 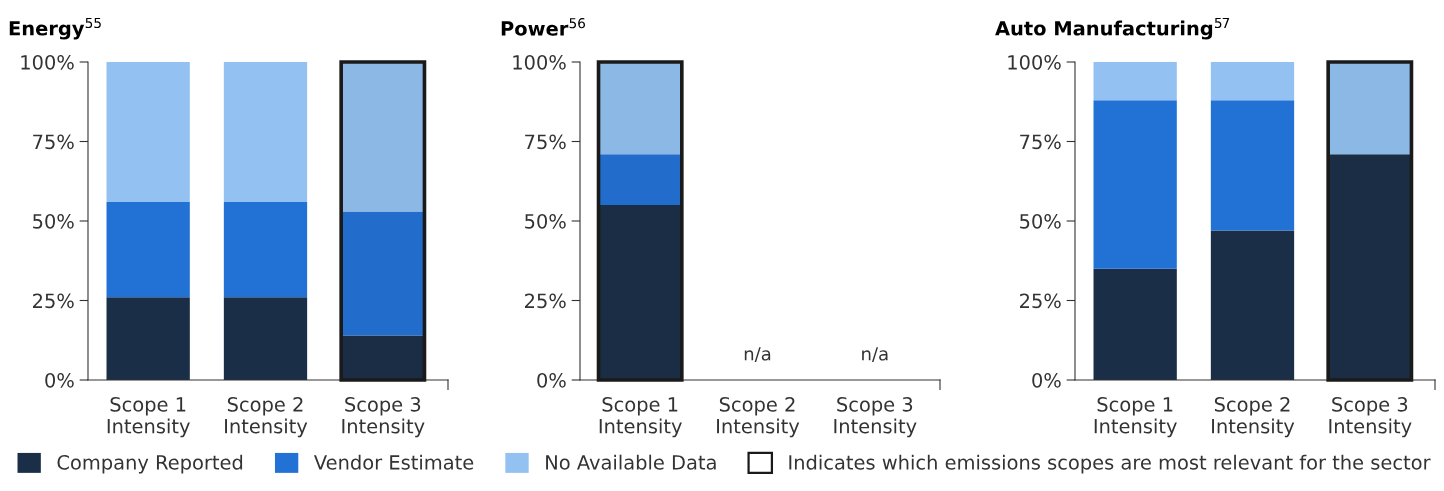 What do you see at coordinates (543, 27) in the screenshot?
I see `chart-title: Power$^{56}$` at bounding box center [543, 27].